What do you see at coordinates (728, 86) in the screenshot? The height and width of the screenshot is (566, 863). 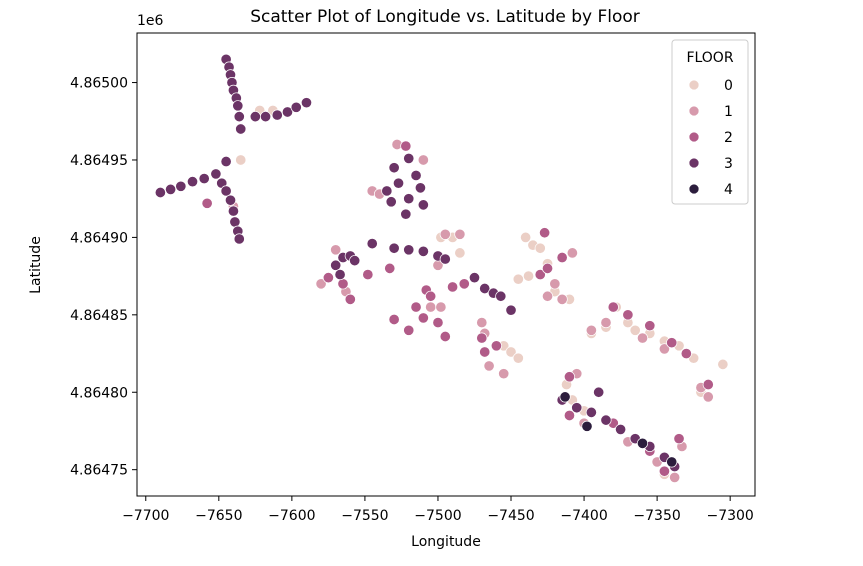 I see `legend-label: 0` at bounding box center [728, 86].